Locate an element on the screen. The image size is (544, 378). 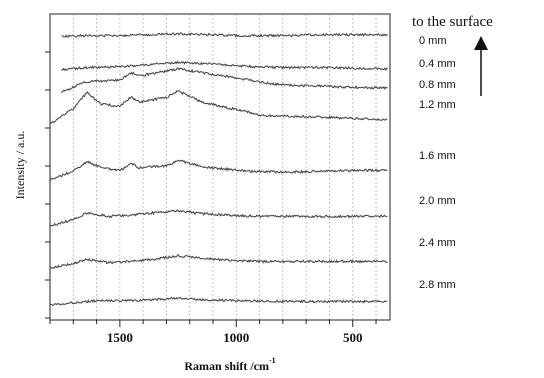
series-label: 0 mm is located at coordinates (433, 41).